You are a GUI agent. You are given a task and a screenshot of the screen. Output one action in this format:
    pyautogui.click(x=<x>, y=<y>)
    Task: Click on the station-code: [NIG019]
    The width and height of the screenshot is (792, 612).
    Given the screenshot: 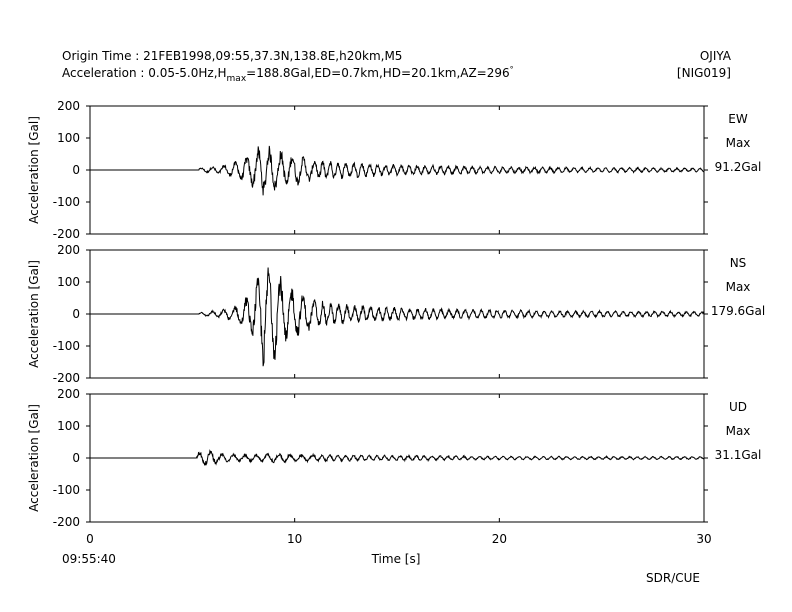 What is the action you would take?
    pyautogui.click(x=704, y=73)
    